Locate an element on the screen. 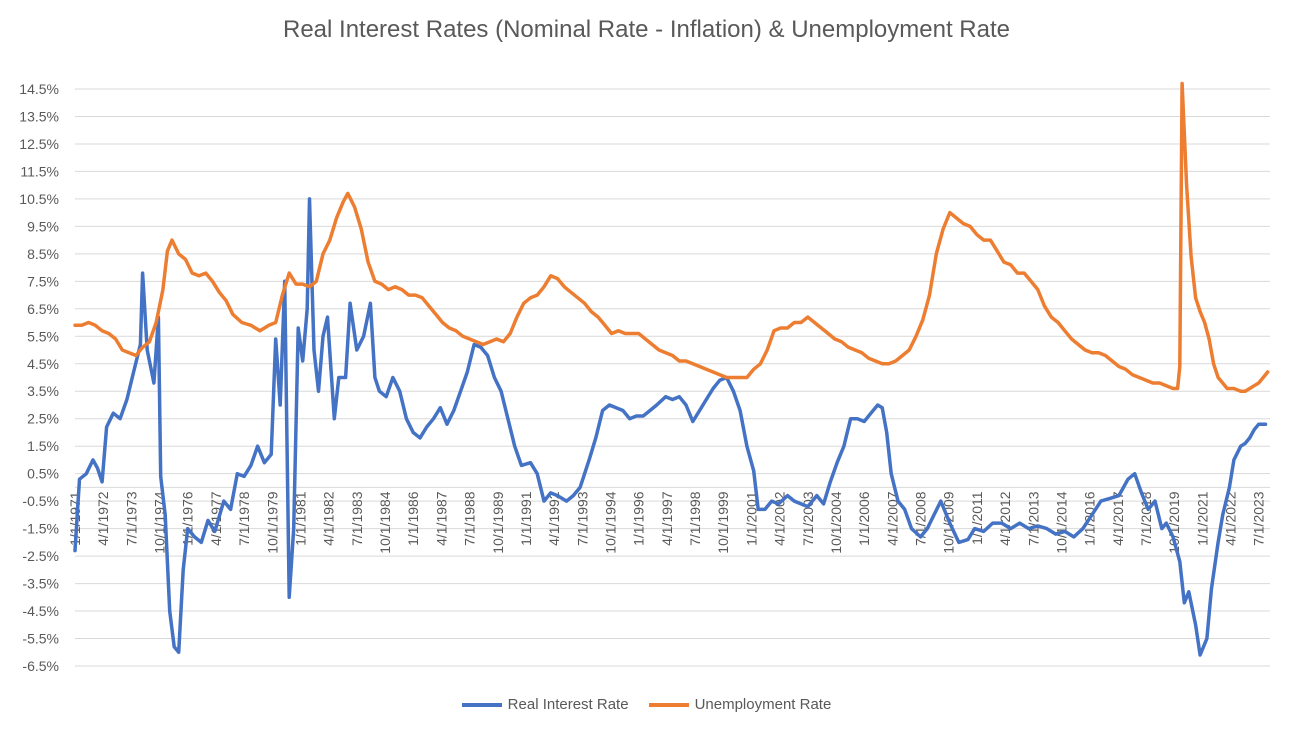  legend-label: Real Interest Rate is located at coordinates (568, 704).